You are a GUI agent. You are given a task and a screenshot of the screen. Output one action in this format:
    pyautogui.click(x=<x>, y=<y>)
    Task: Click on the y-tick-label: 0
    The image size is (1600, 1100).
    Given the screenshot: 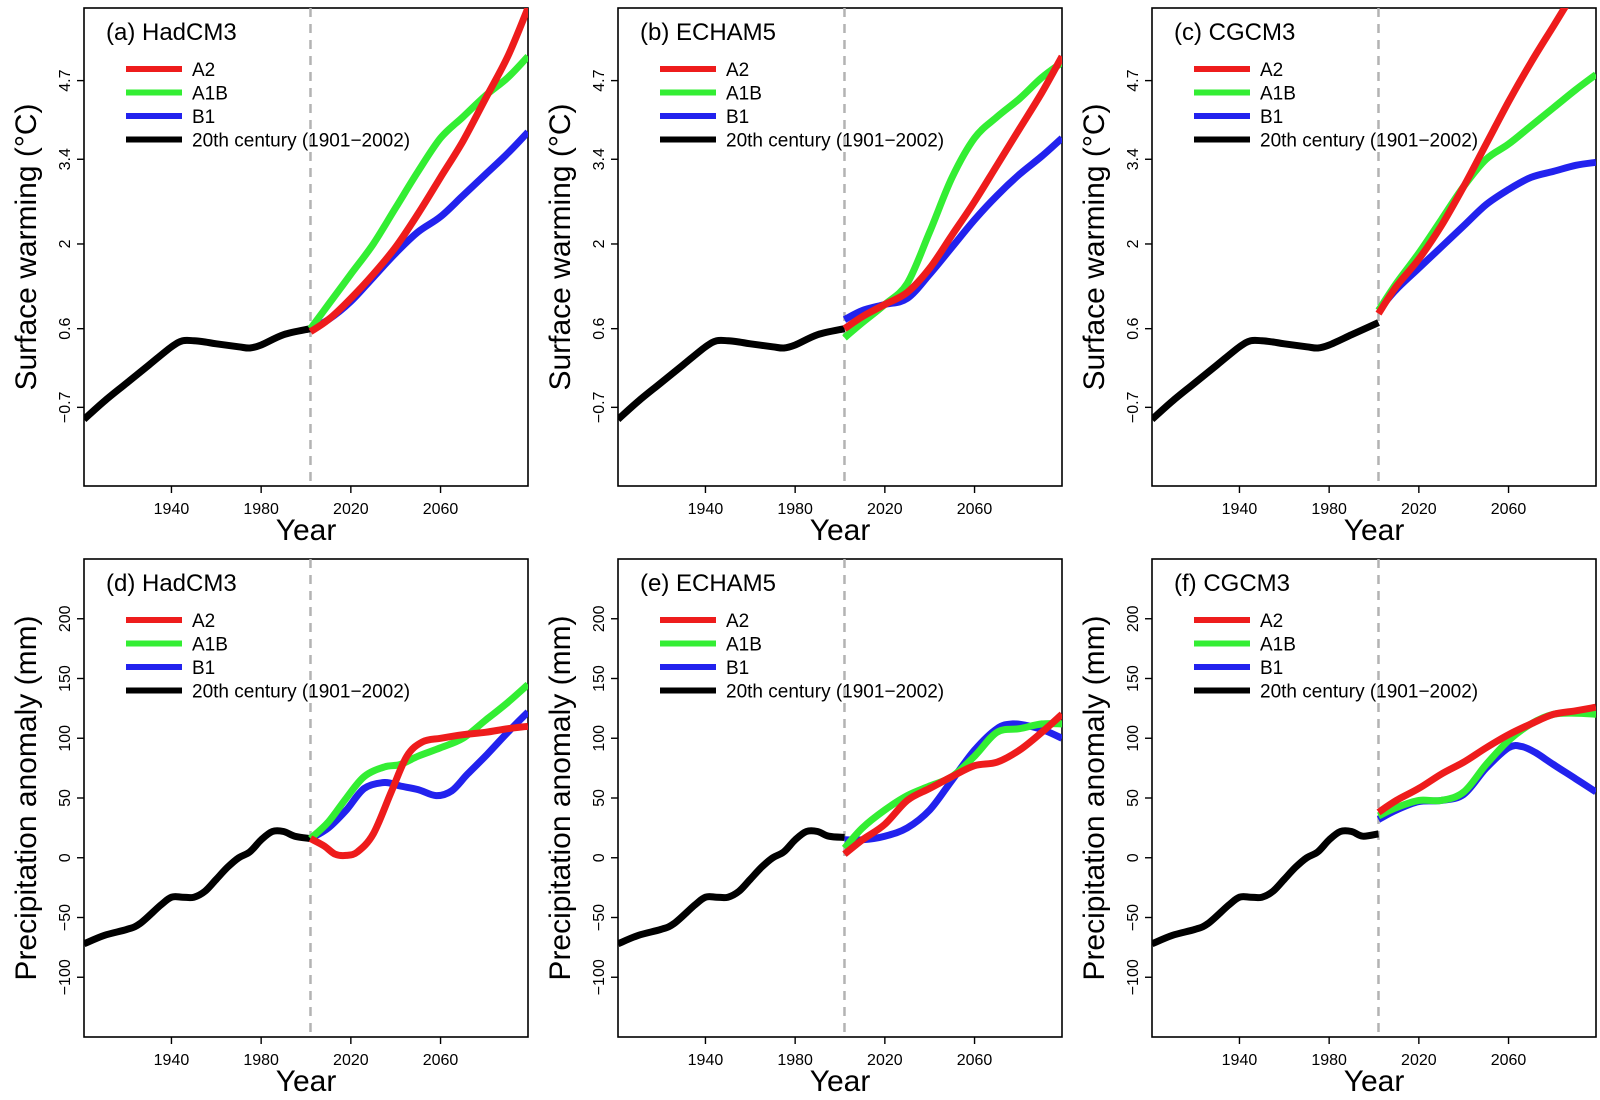 What is the action you would take?
    pyautogui.click(x=1133, y=857)
    